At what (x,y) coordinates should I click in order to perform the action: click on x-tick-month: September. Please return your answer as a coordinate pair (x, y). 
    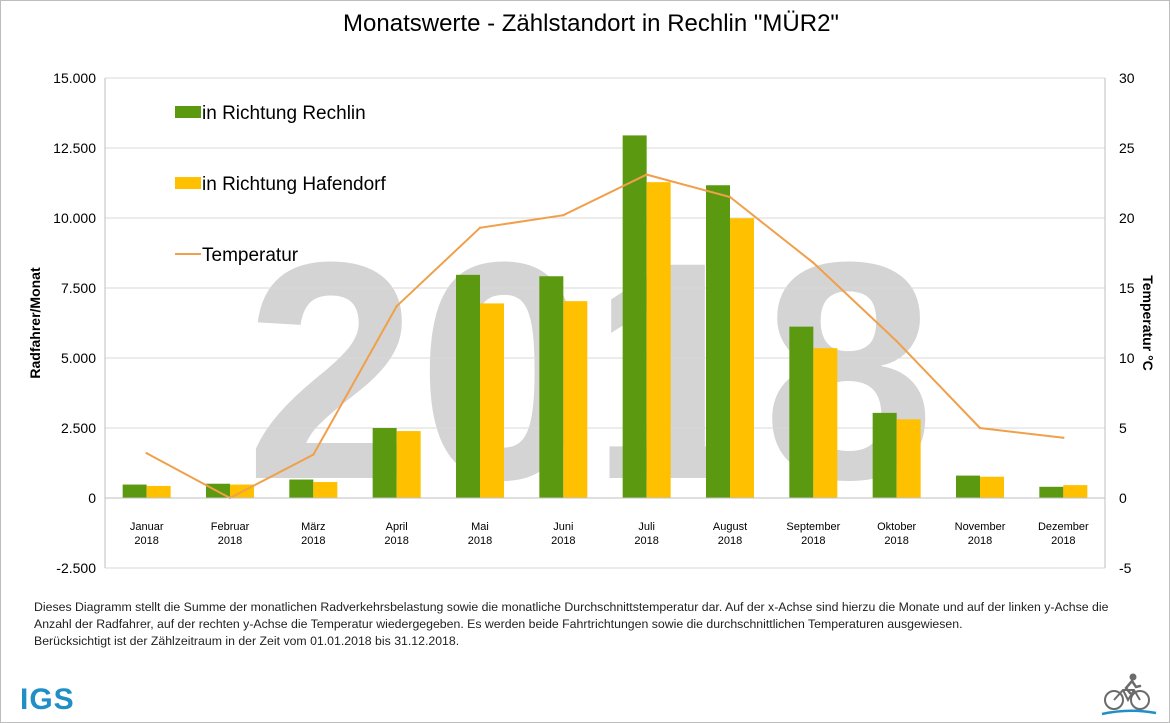
    Looking at the image, I should click on (813, 527).